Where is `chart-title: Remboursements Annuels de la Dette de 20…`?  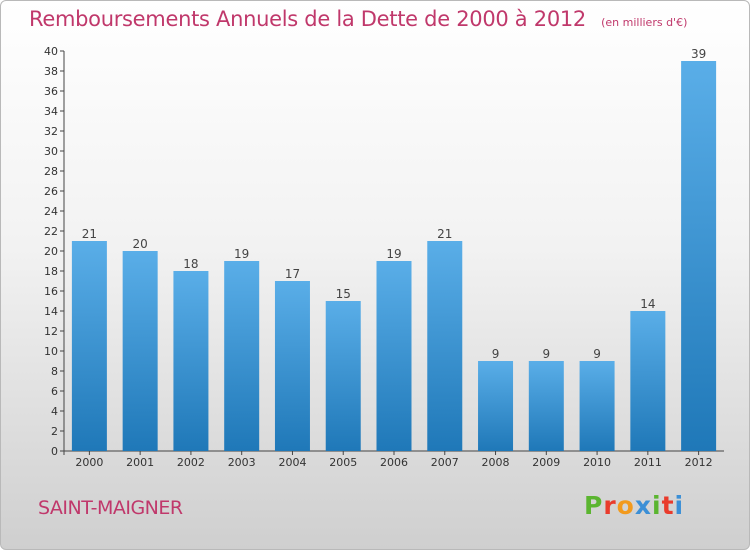 chart-title: Remboursements Annuels de la Dette de 20… is located at coordinates (307, 19).